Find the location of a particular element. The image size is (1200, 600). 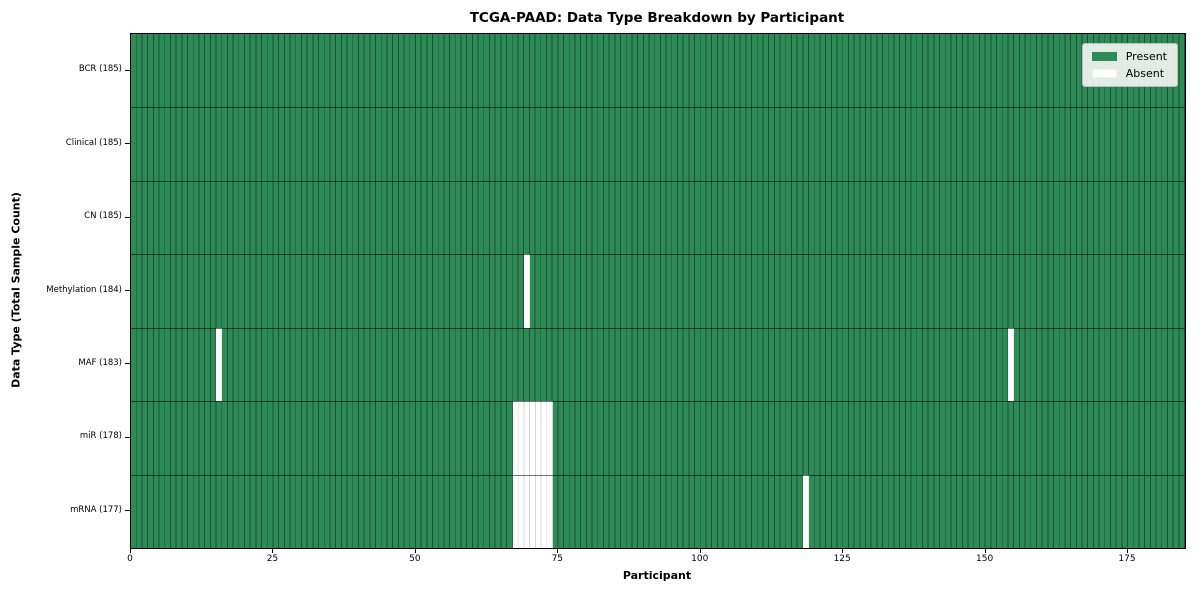

y-tick-label: Methylation (184) is located at coordinates (84, 289).